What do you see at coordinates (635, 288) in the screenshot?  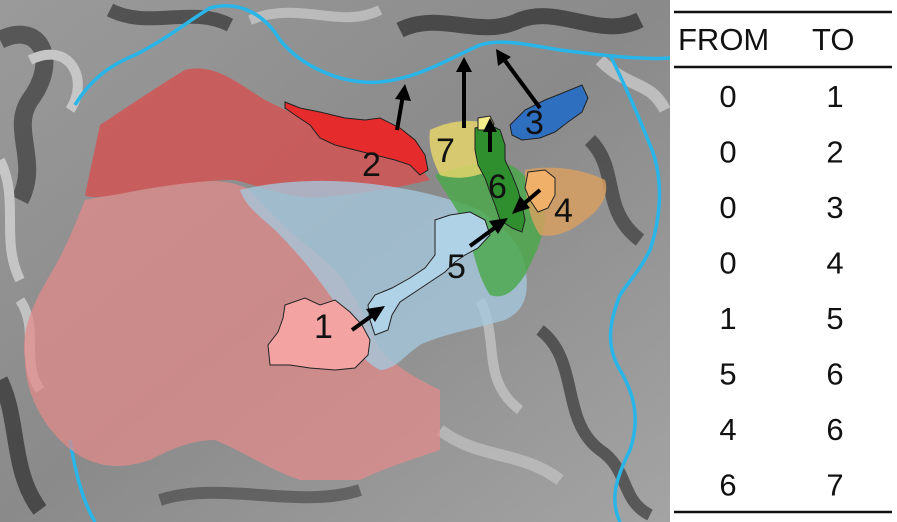 I see `boundary-line-right` at bounding box center [635, 288].